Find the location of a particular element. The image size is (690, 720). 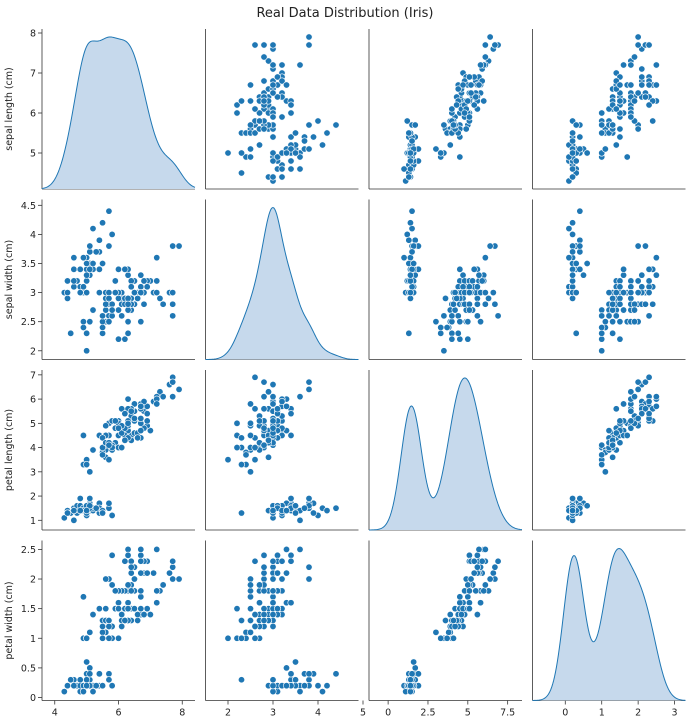

x-tick-label: 4 is located at coordinates (318, 712).